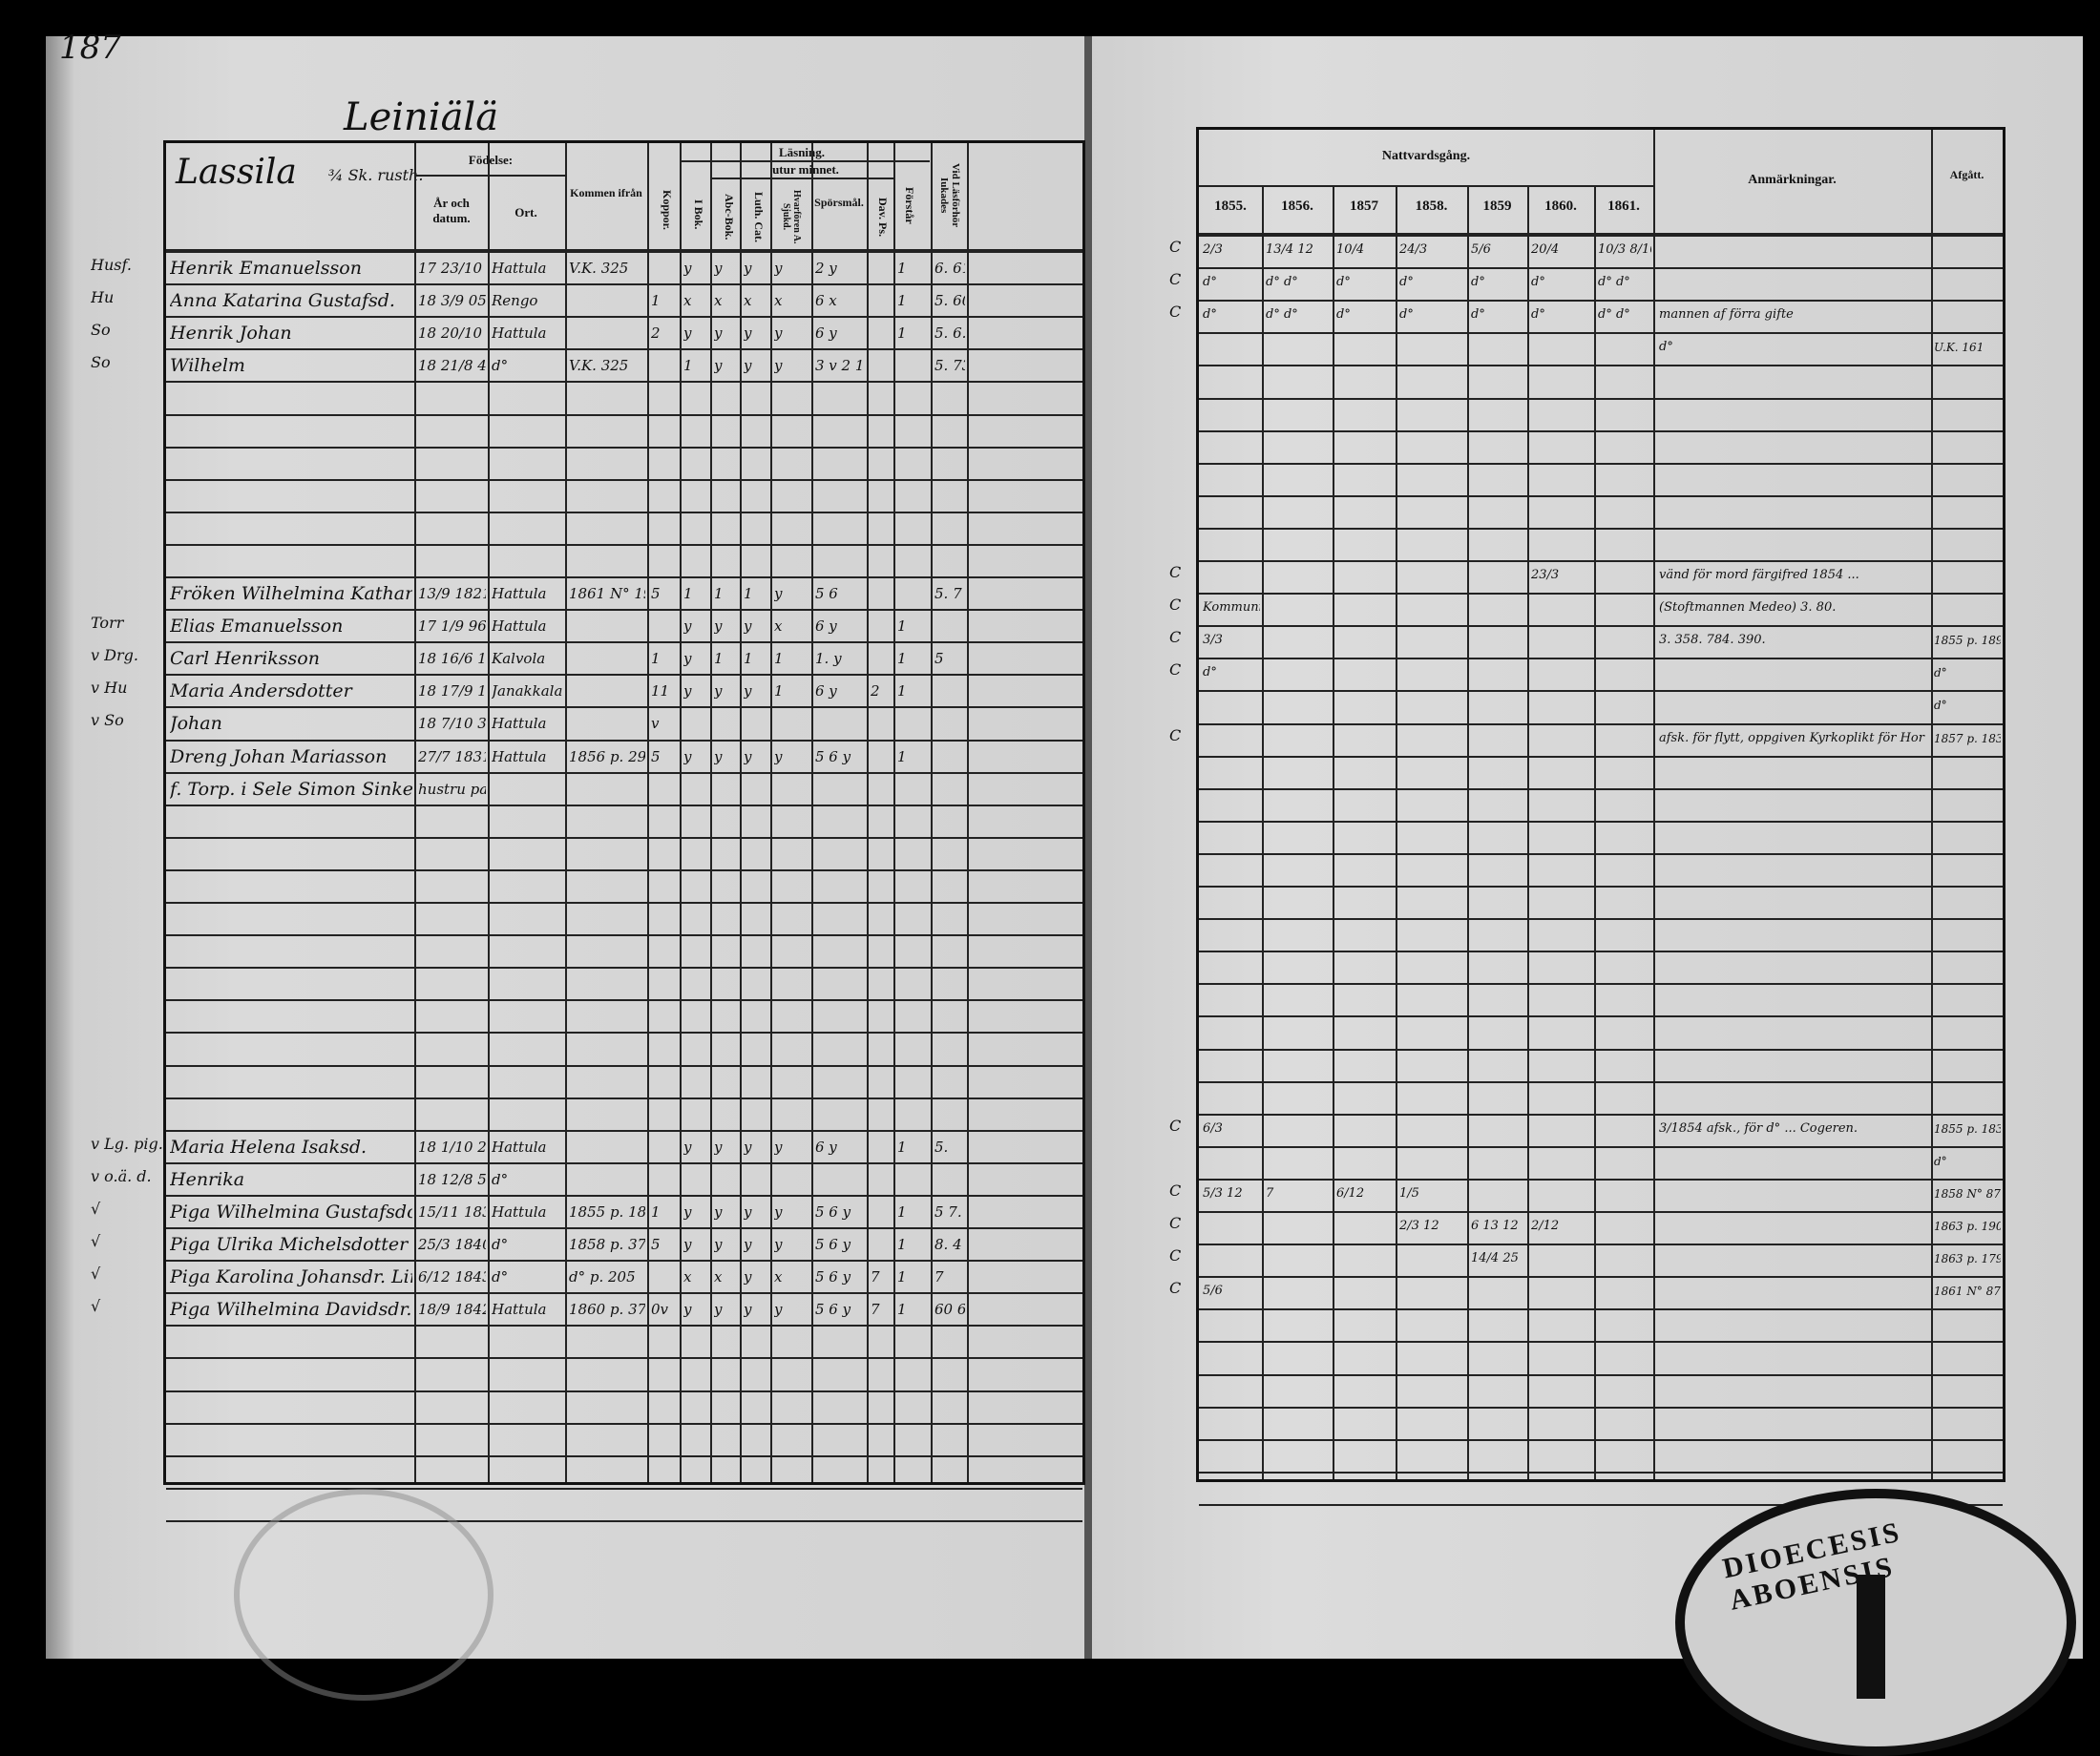  What do you see at coordinates (501, 366) in the screenshot?
I see `cell-place: d°` at bounding box center [501, 366].